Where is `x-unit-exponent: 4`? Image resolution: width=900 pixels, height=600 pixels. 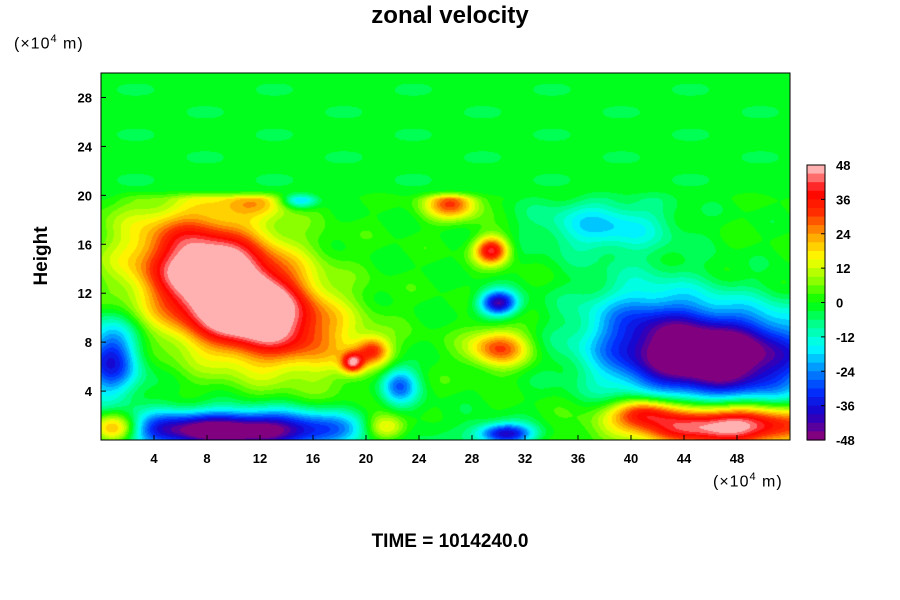 x-unit-exponent: 4 is located at coordinates (753, 477).